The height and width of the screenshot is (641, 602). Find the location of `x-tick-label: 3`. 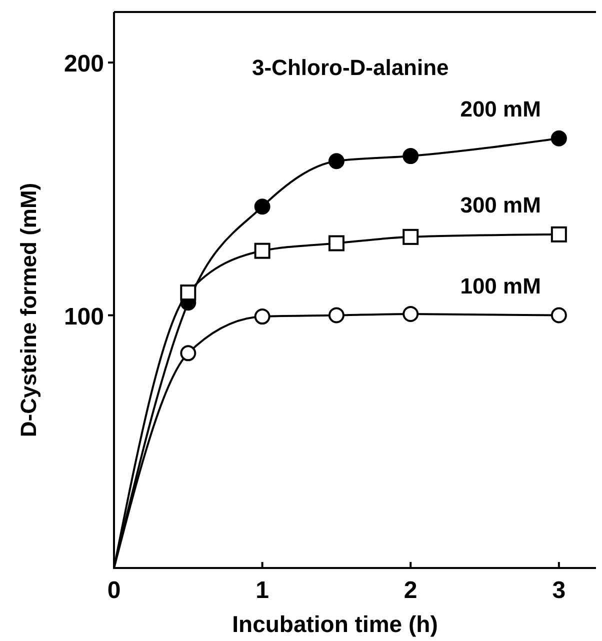

x-tick-label: 3 is located at coordinates (559, 590).